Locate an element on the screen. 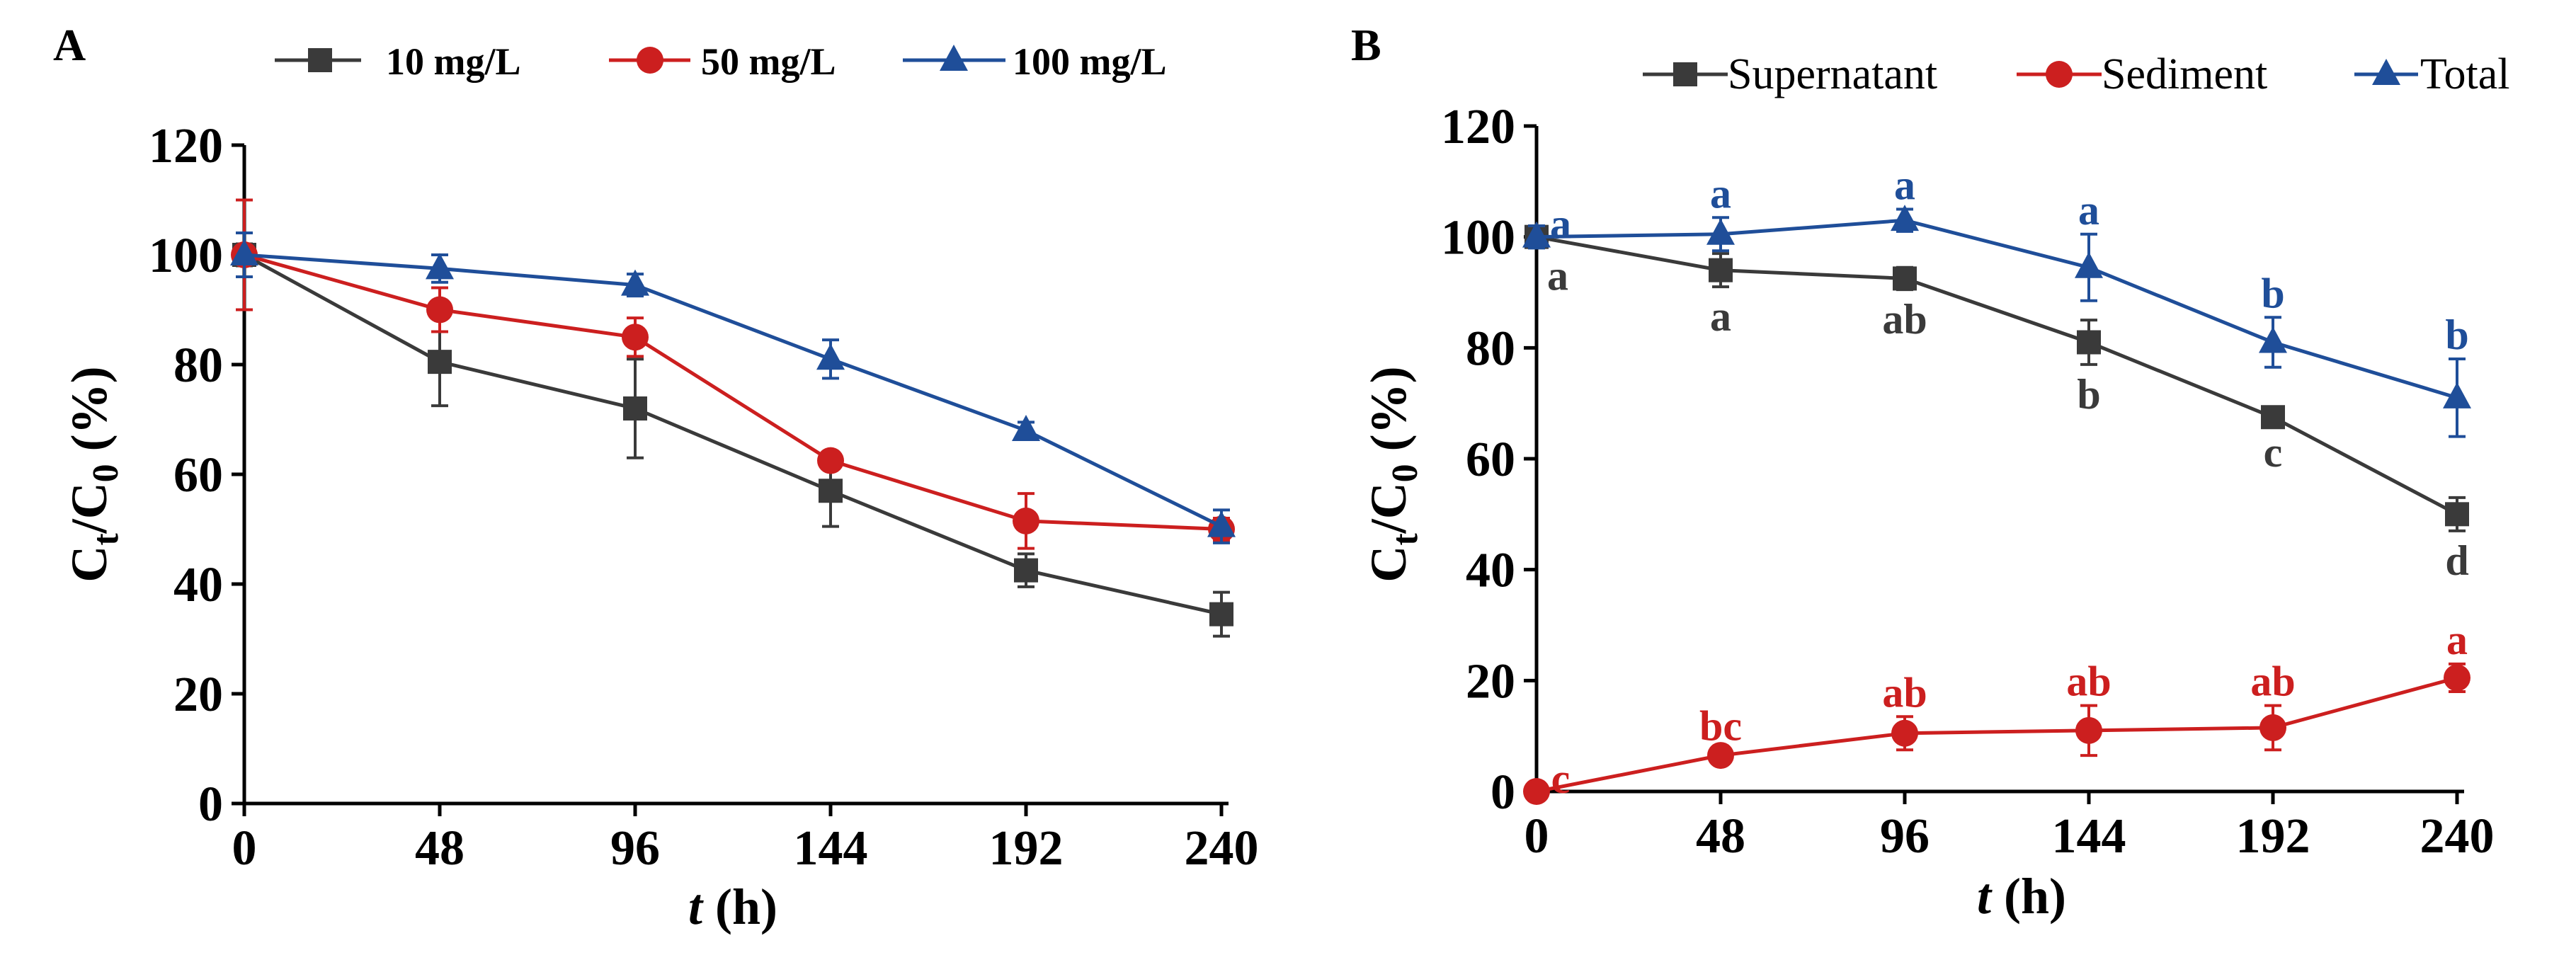 This screenshot has width=2576, height=955. legend-label: Supernatant is located at coordinates (1832, 74).